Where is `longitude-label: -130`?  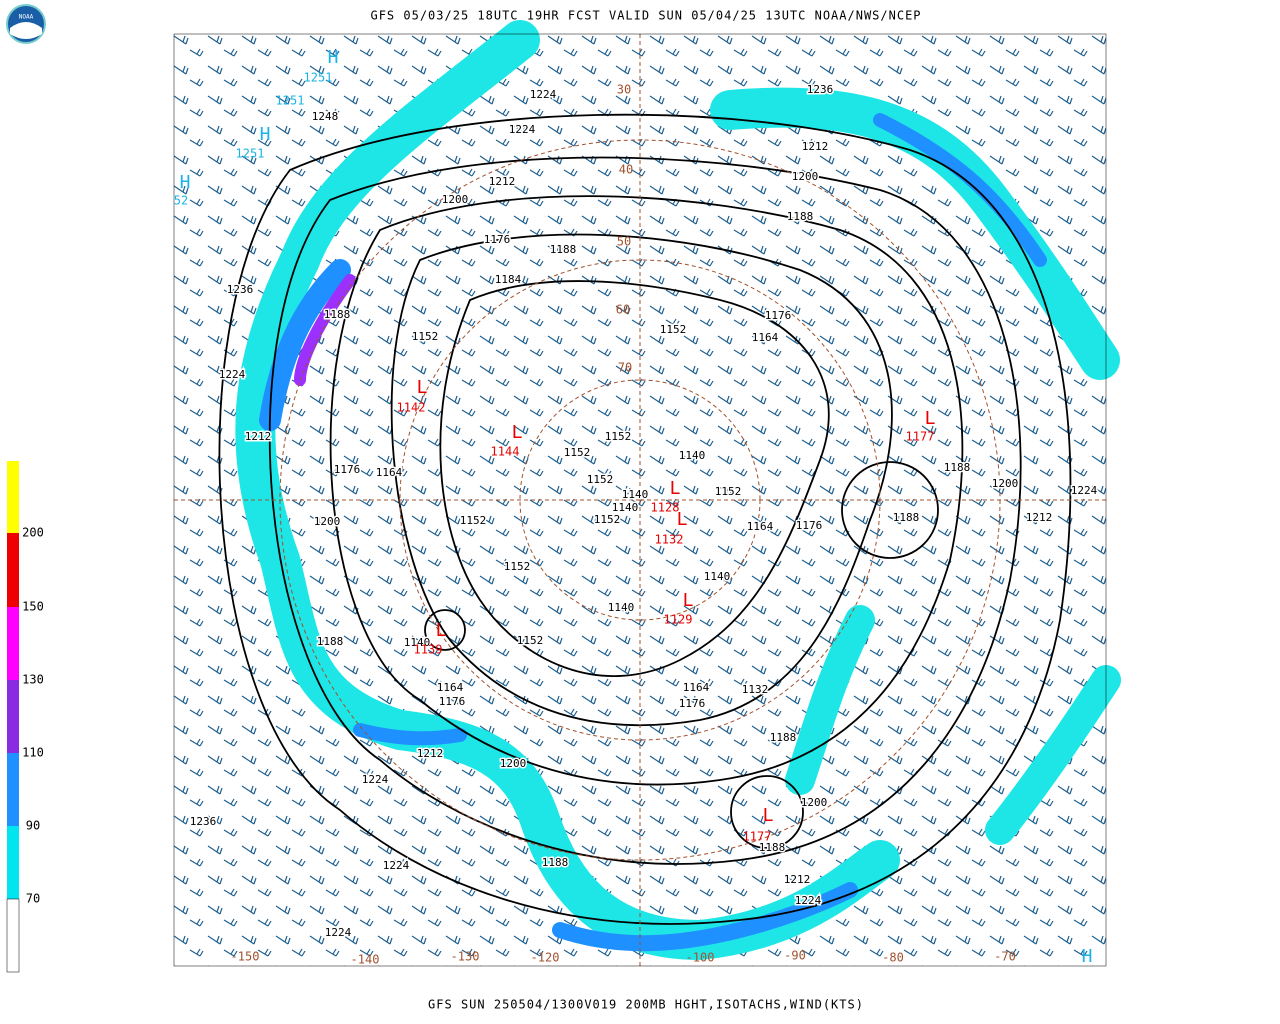
longitude-label: -130 is located at coordinates (465, 957).